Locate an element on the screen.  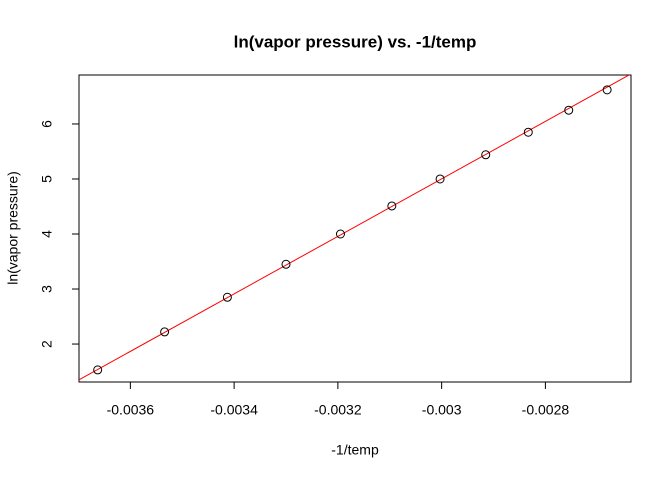
y-tick-label: 3 is located at coordinates (47, 289).